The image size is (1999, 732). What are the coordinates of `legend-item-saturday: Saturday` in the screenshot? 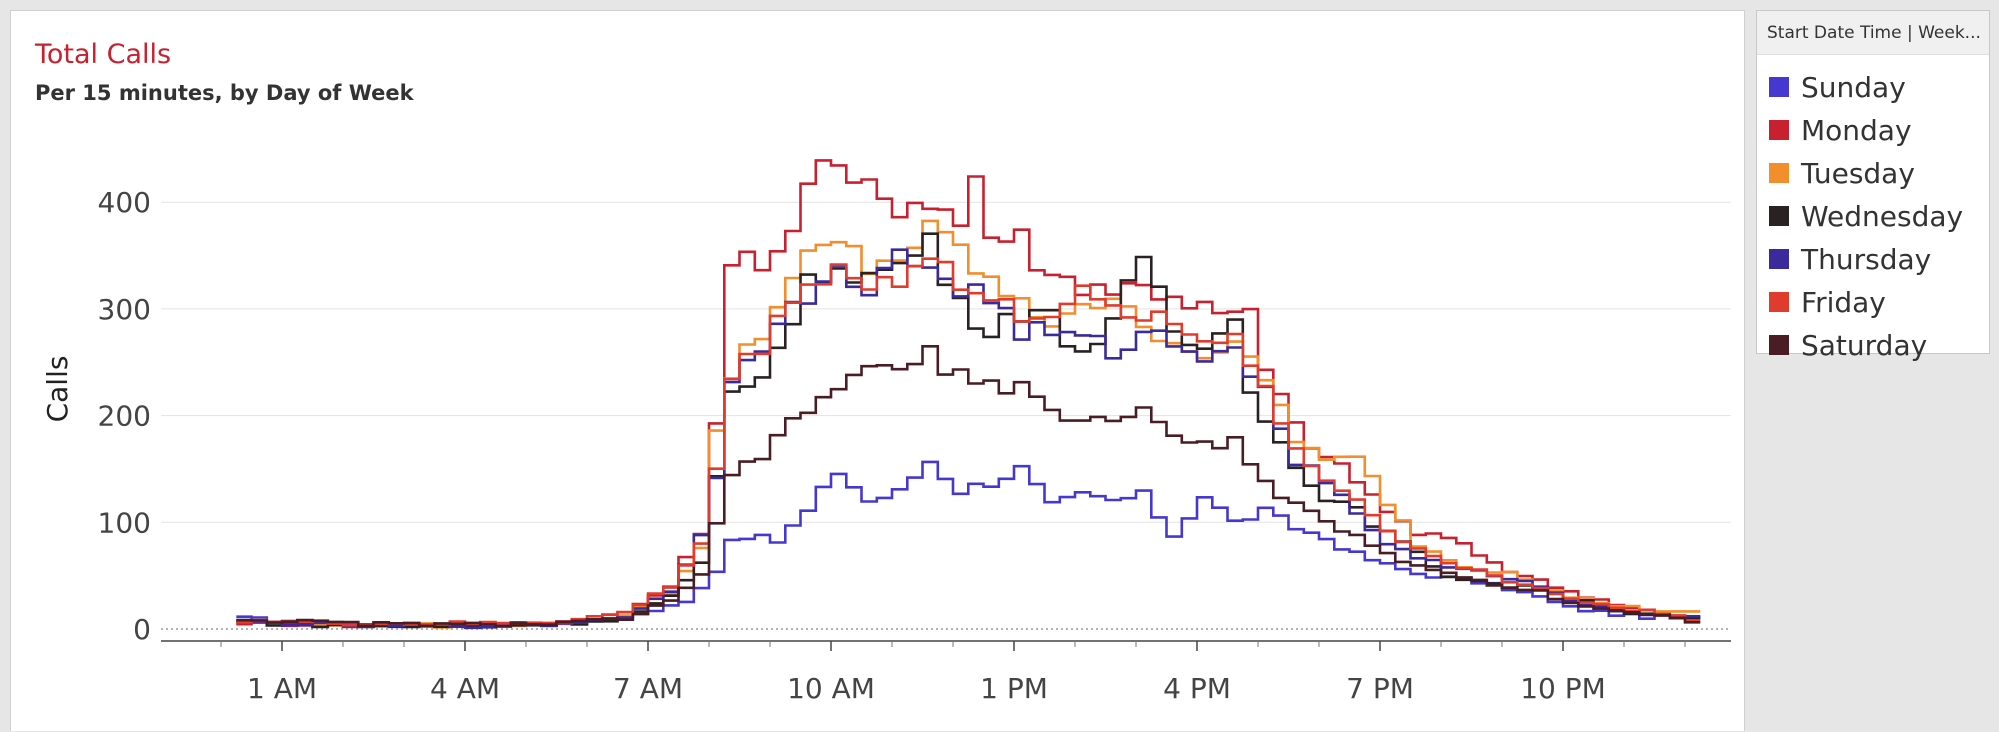 It's located at (1848, 345).